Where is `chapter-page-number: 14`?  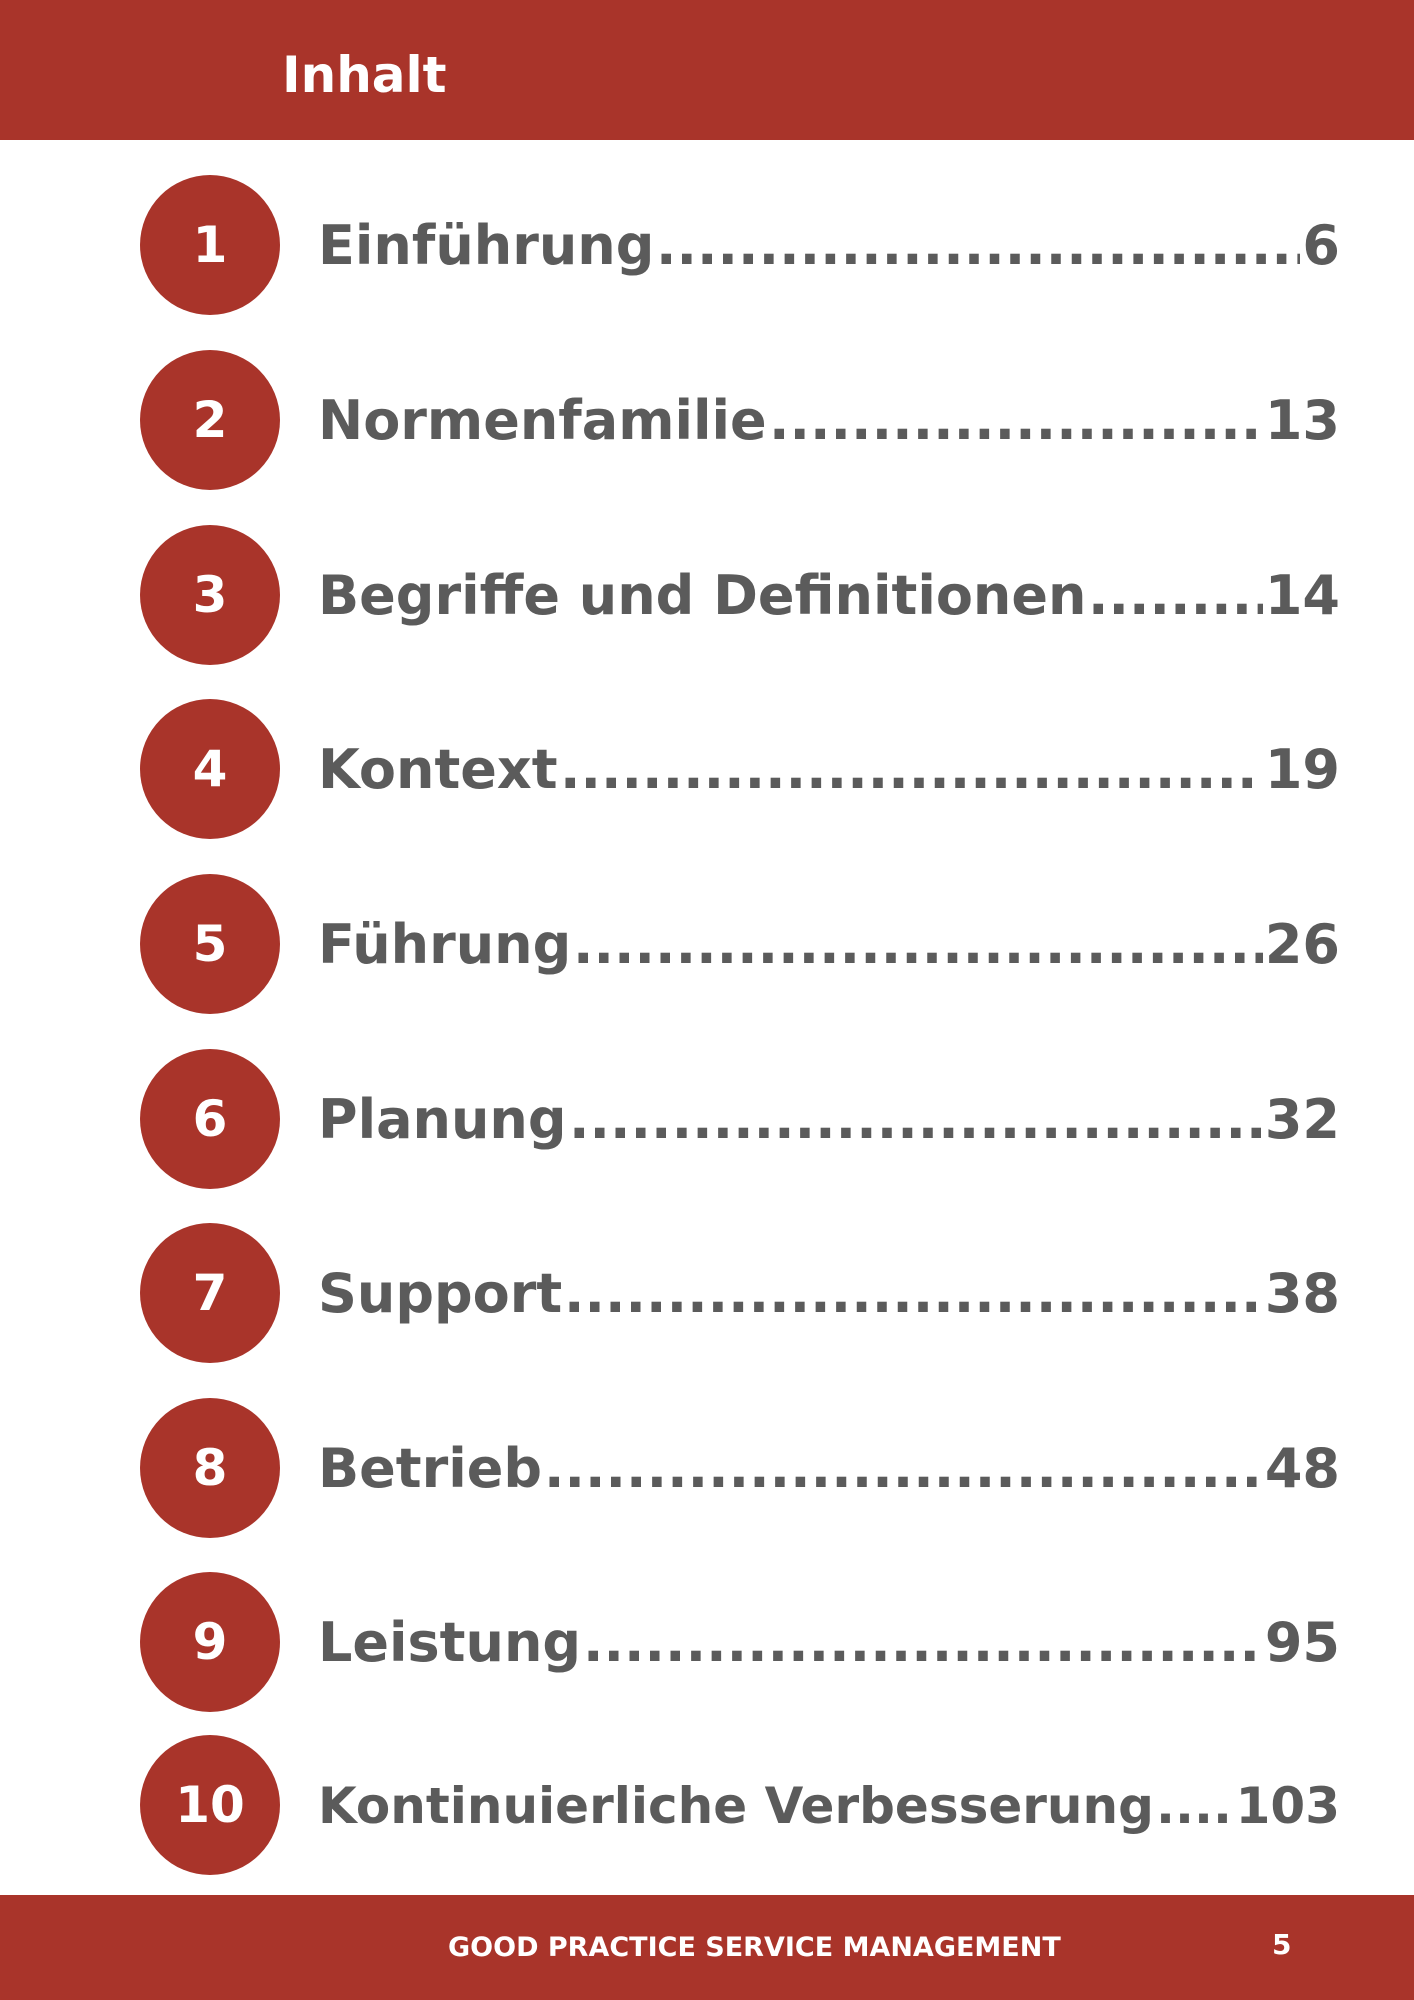 chapter-page-number: 14 is located at coordinates (1302, 595).